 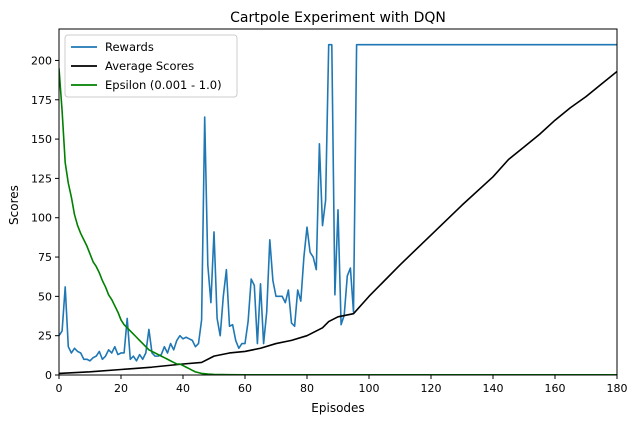 I want to click on x-tick-label: 140, so click(x=493, y=388).